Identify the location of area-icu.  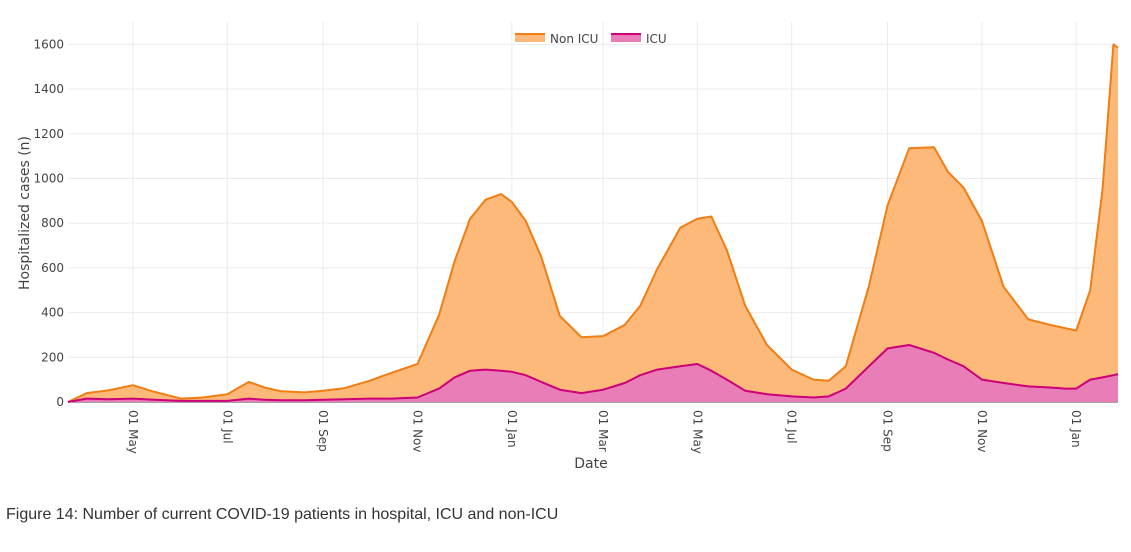
(593, 373).